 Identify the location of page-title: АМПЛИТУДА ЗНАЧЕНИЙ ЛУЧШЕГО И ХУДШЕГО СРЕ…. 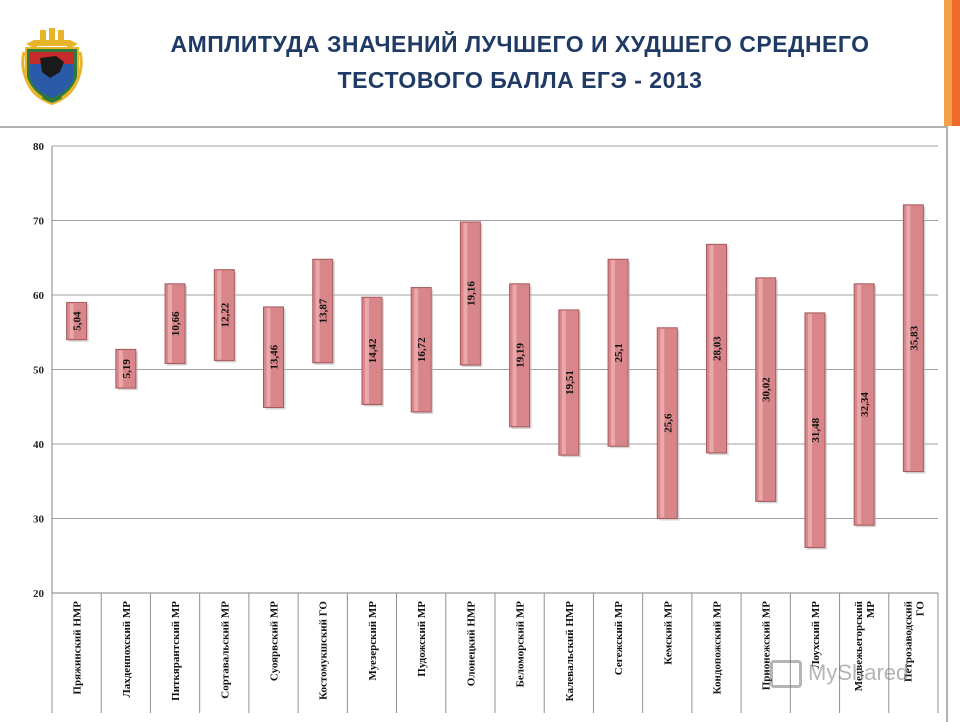
(520, 62).